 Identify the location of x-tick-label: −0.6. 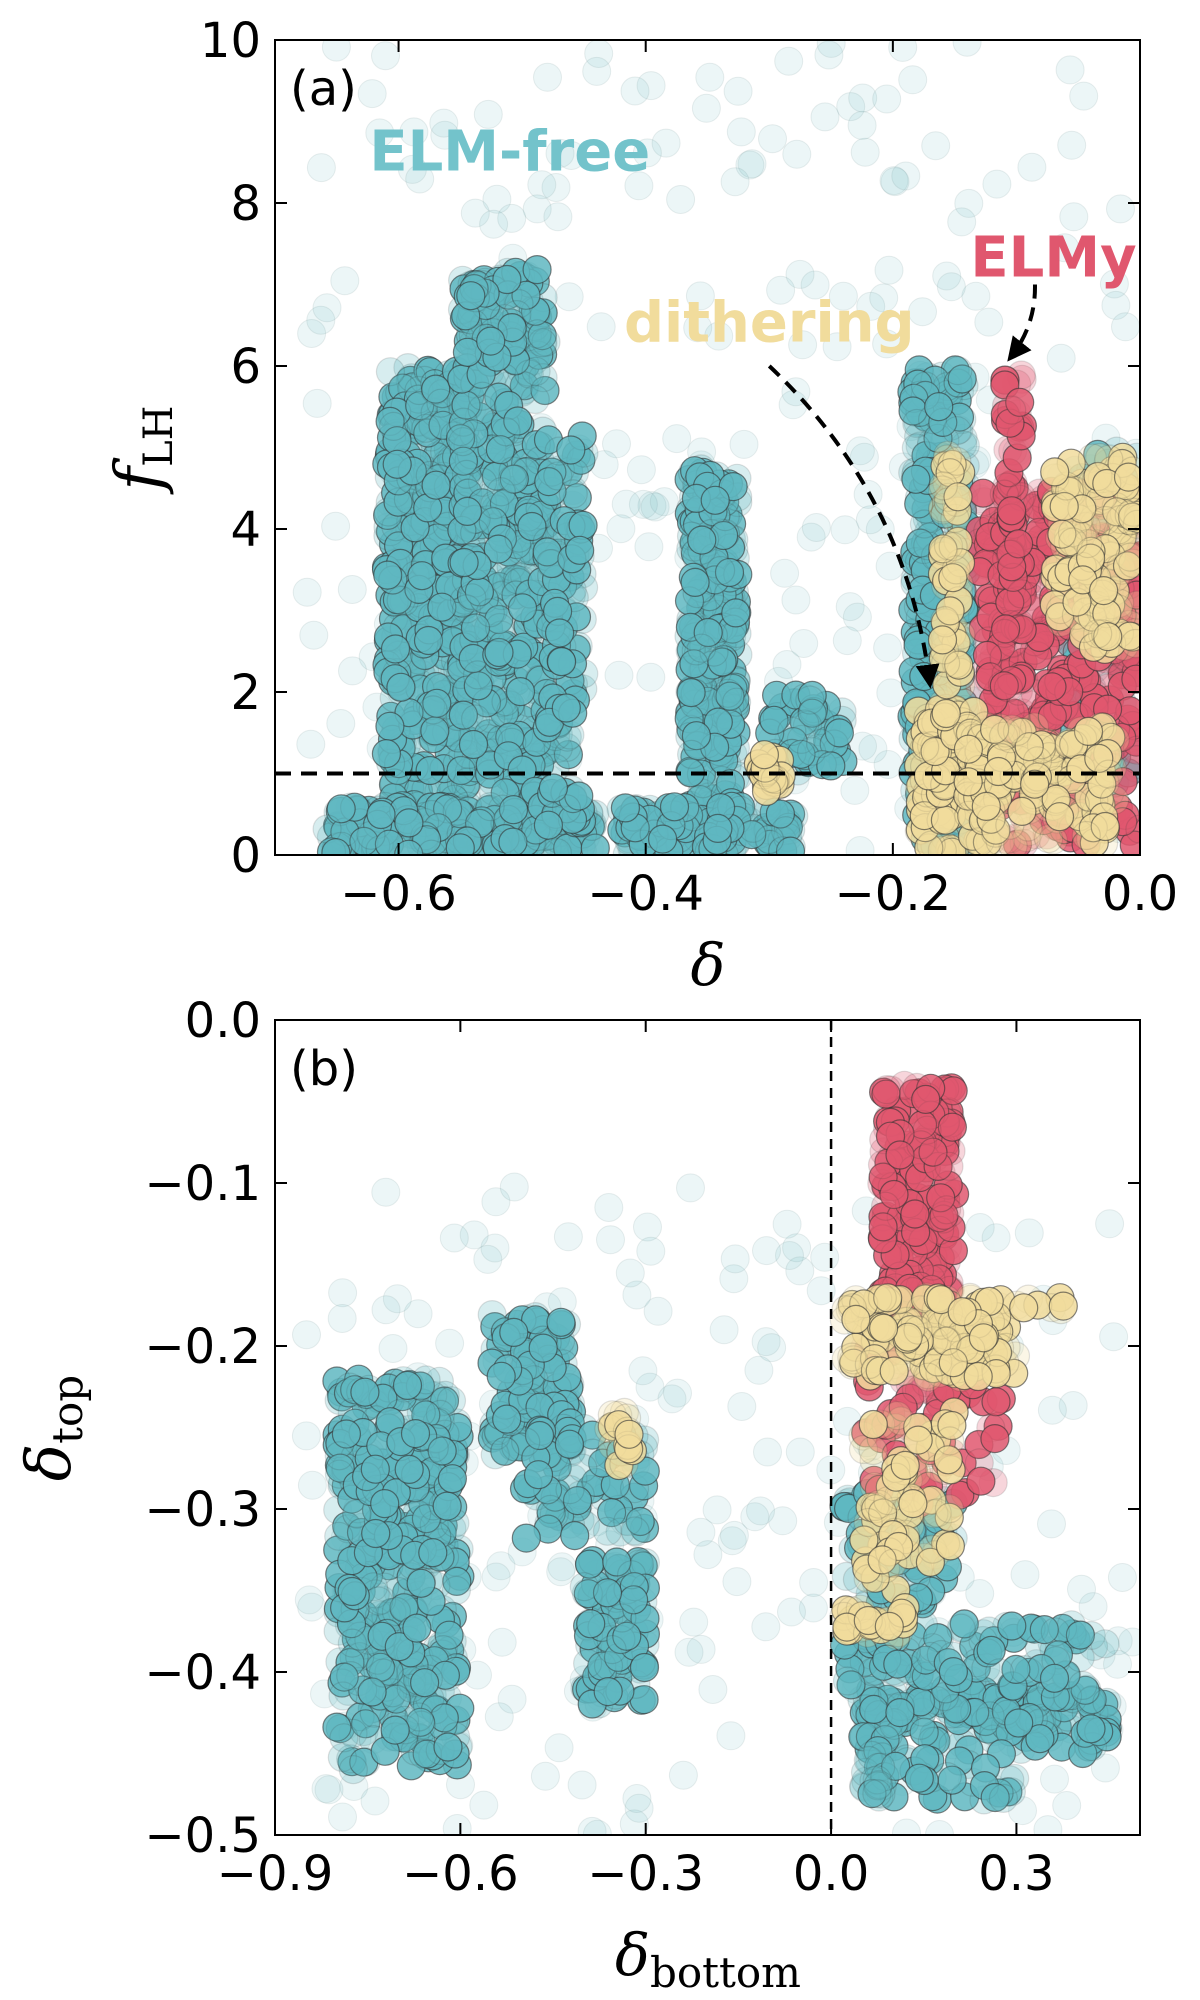
(398, 894).